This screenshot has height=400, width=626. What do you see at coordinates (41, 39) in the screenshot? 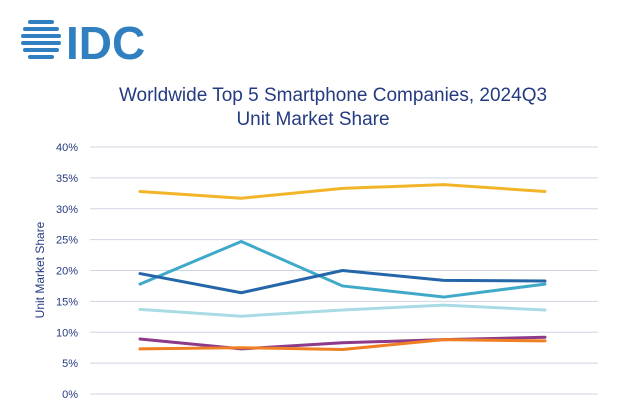
I see `globe-icon` at bounding box center [41, 39].